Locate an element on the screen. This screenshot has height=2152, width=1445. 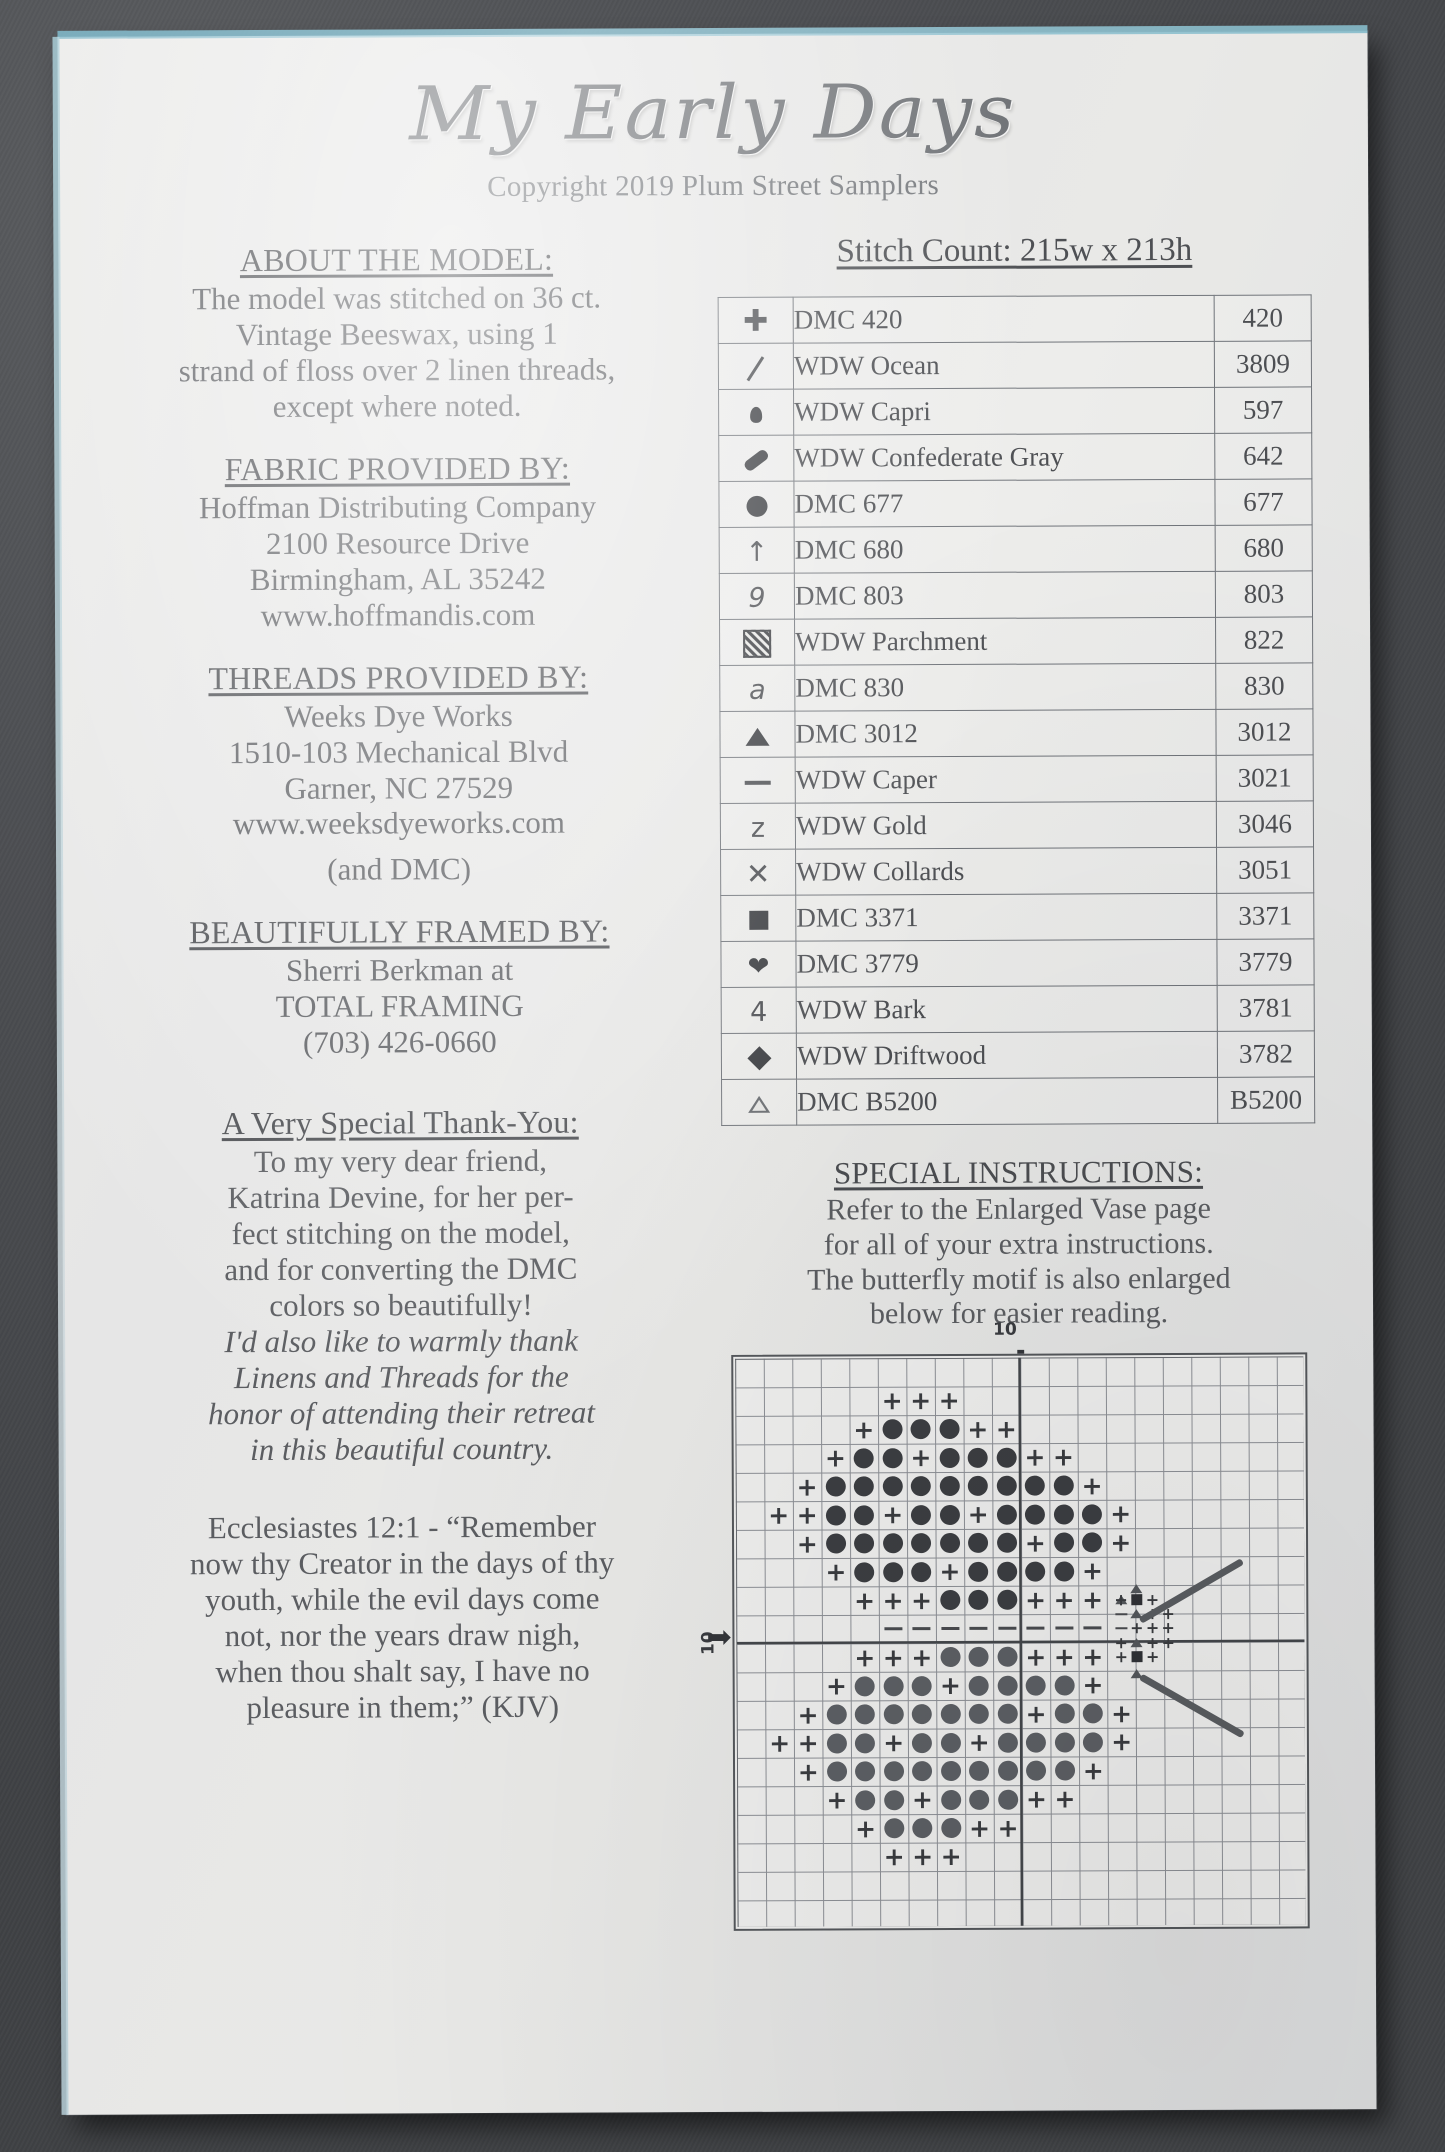
table-row: ❤ DMC 3779 3779 is located at coordinates (1017, 963).